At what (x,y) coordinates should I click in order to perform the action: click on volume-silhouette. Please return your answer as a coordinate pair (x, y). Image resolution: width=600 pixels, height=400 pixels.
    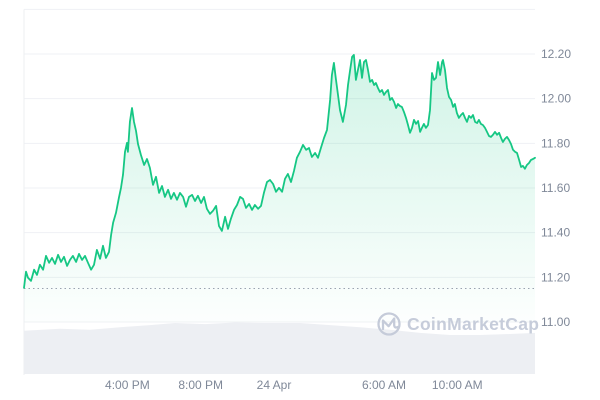
    Looking at the image, I should click on (279, 348).